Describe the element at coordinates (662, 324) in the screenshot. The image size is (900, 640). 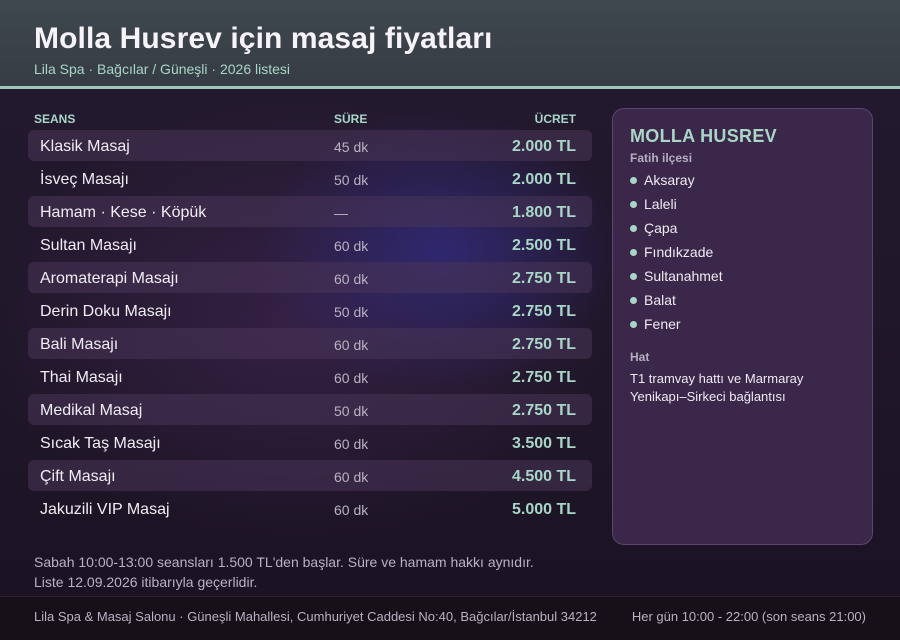
I see `district-label: Fener` at that location.